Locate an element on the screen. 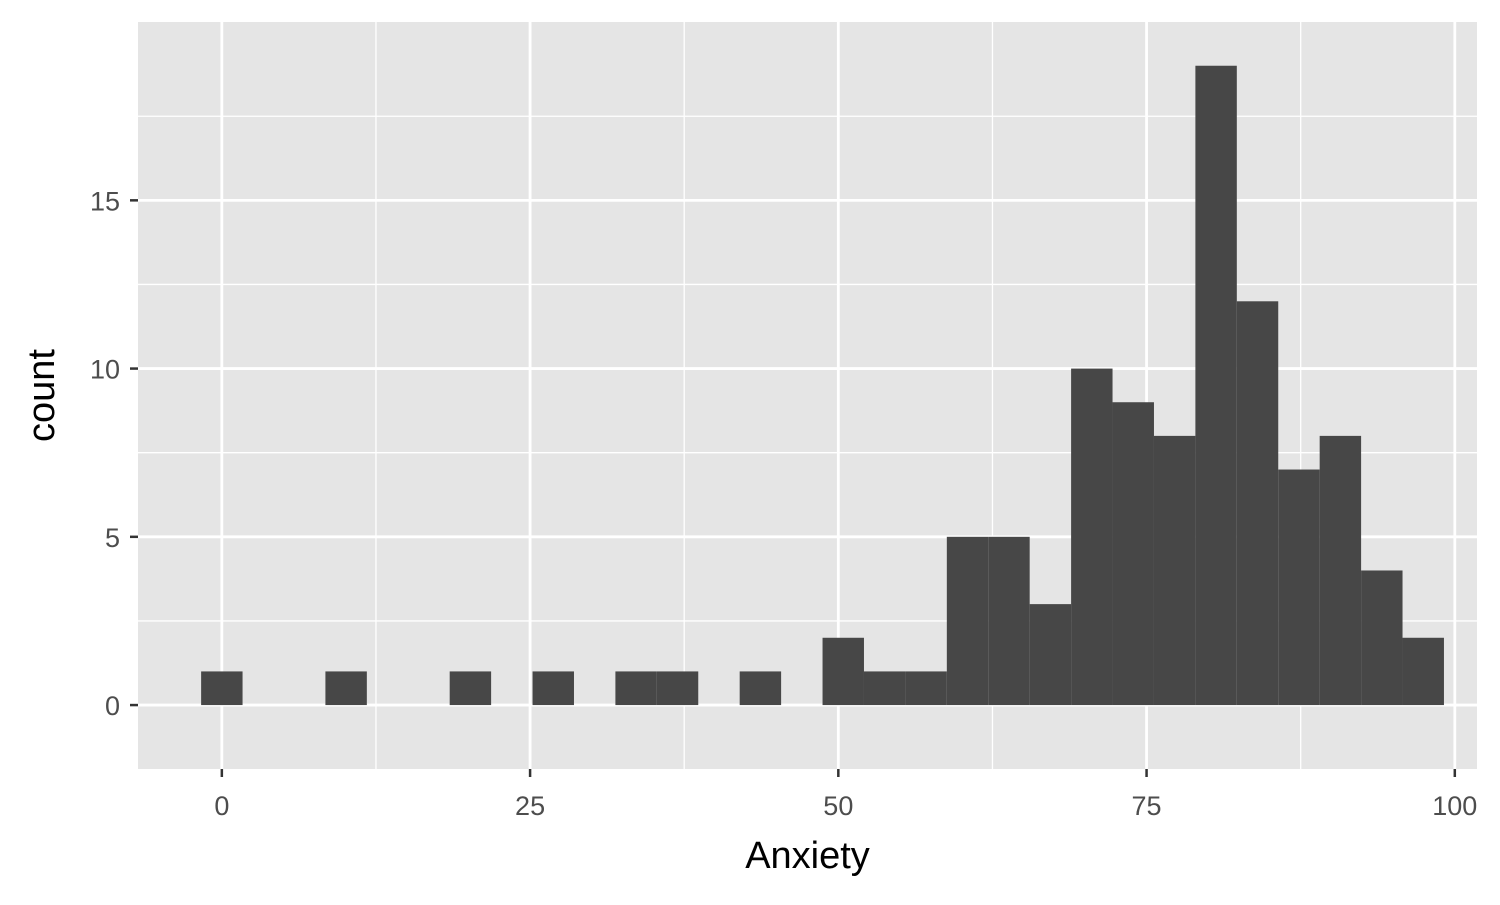 This screenshot has height=905, width=1500. y-axis: 0 5 10 15 is located at coordinates (114, 453).